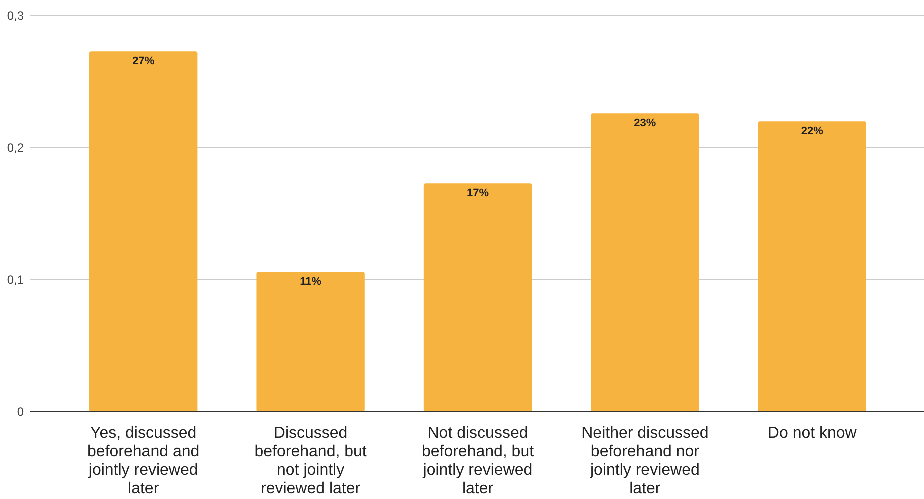 The height and width of the screenshot is (499, 924). I want to click on x-tick-label: Discussed beforehand, but not jointly reviewed later, so click(311, 461).